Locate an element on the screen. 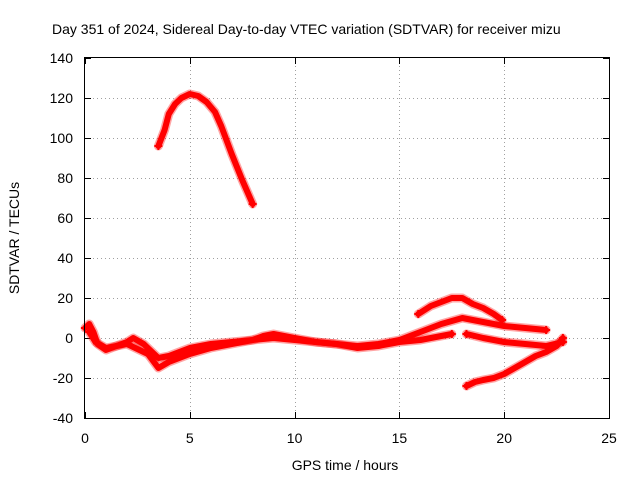 Image resolution: width=640 pixels, height=480 pixels. y-tick-label: 0 is located at coordinates (69, 338).